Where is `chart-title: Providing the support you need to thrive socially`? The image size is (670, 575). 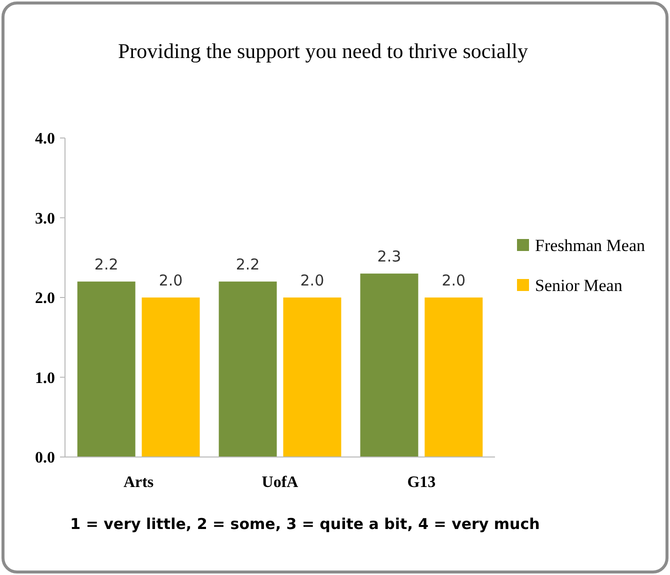
chart-title: Providing the support you need to thrive socially is located at coordinates (323, 51).